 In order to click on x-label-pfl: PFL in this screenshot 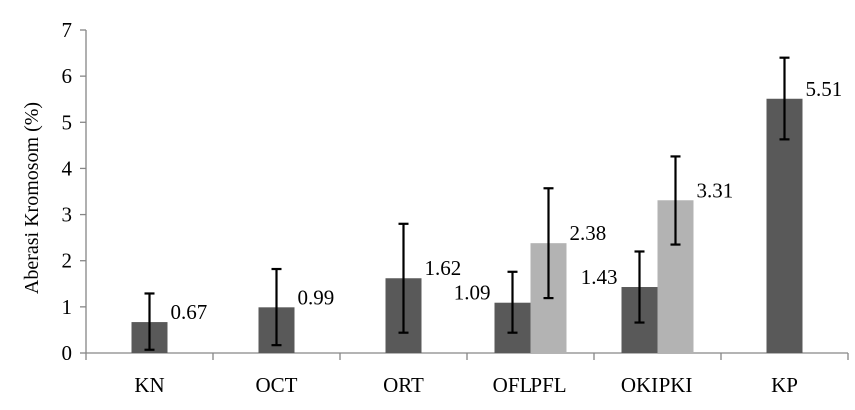, I will do `click(548, 385)`.